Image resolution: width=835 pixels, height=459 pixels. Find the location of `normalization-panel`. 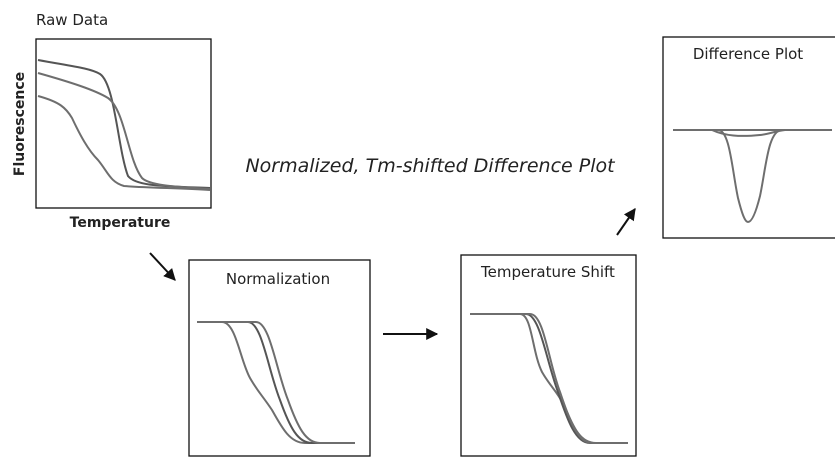

normalization-panel is located at coordinates (279, 358).